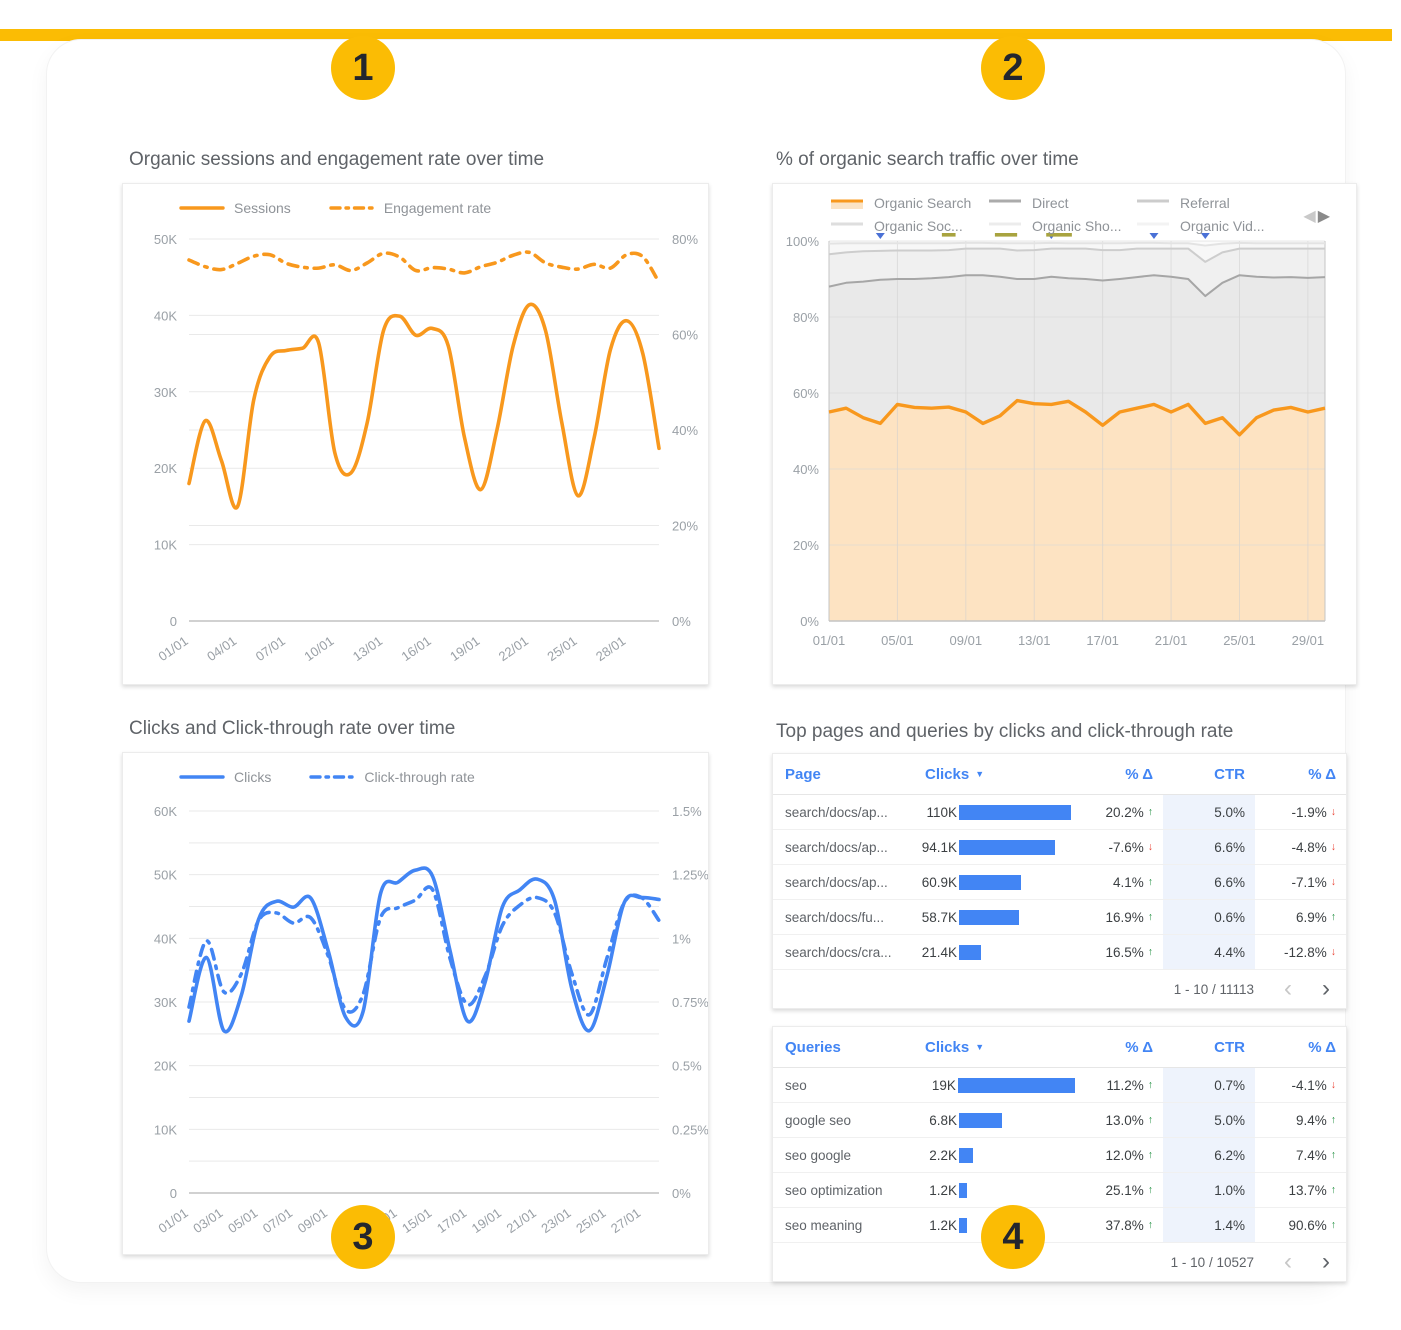  Describe the element at coordinates (1209, 1225) in the screenshot. I see `cell-ctr: 1.4%` at that location.